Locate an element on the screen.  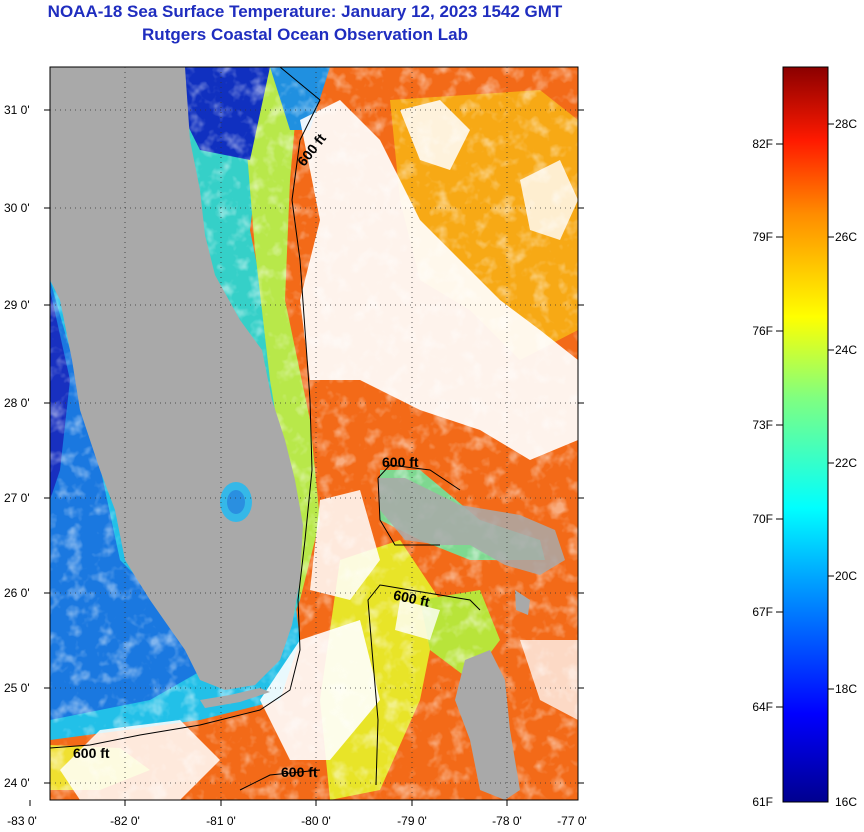
colorbar-c-label: 16C is located at coordinates (846, 802).